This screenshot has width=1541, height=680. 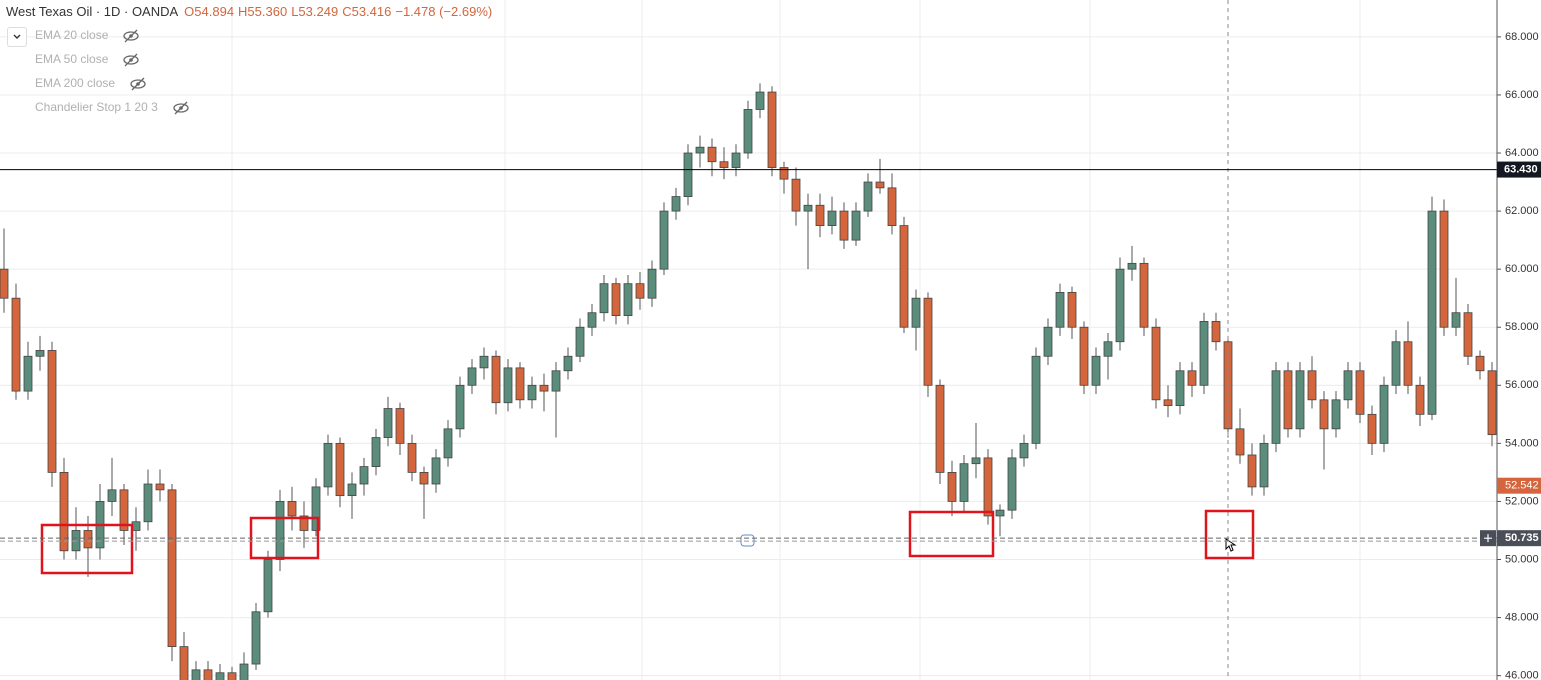 I want to click on y-tick-label: 52.000, so click(x=1522, y=501).